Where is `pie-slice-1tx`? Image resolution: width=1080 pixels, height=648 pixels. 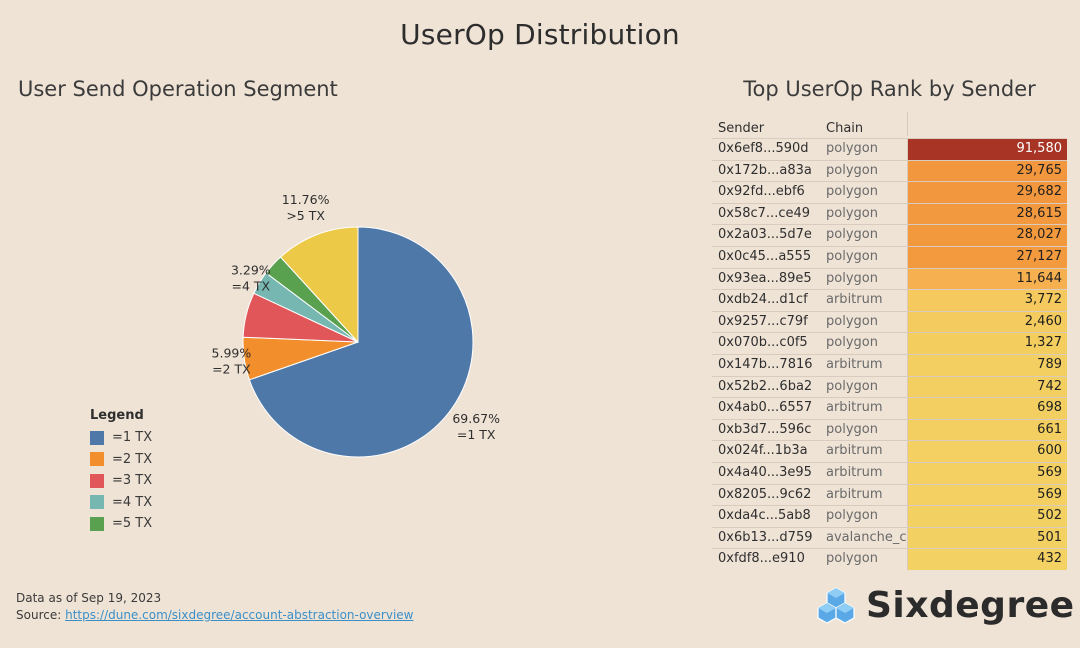
pie-slice-1tx is located at coordinates (361, 342).